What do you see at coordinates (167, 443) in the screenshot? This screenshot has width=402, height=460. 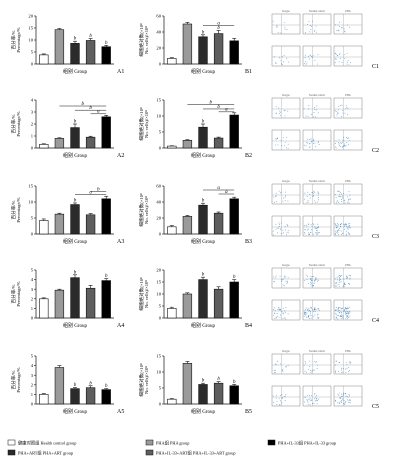 I see `legend-item-pha: PHA组 PHA group` at bounding box center [167, 443].